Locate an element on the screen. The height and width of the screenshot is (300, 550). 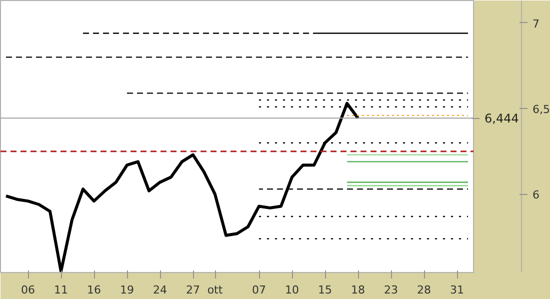
y-tick-label: 6,5 is located at coordinates (541, 109).